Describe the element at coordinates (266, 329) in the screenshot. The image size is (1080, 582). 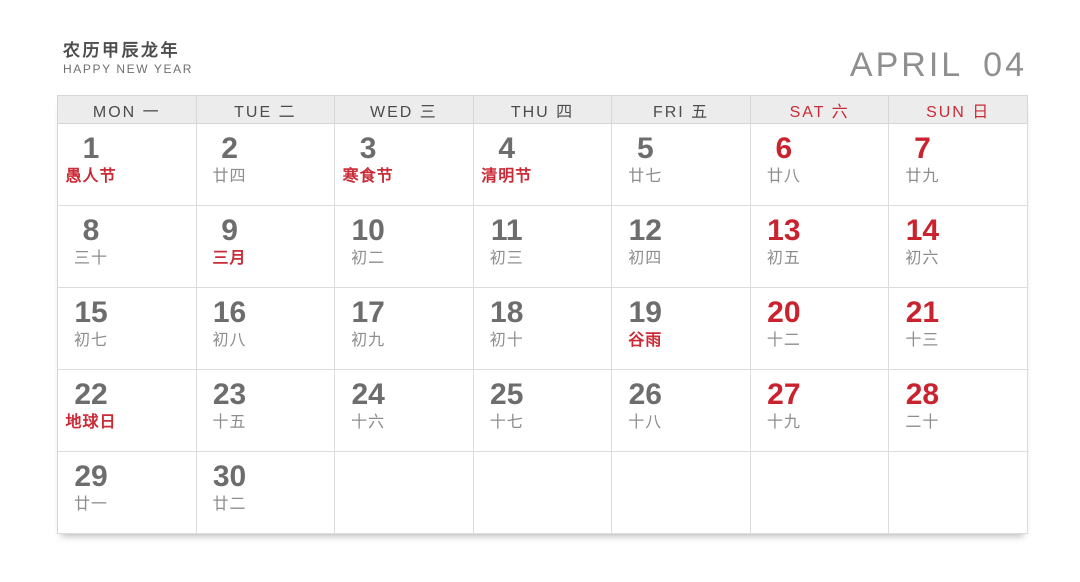
I see `day-cell: 16 初八` at that location.